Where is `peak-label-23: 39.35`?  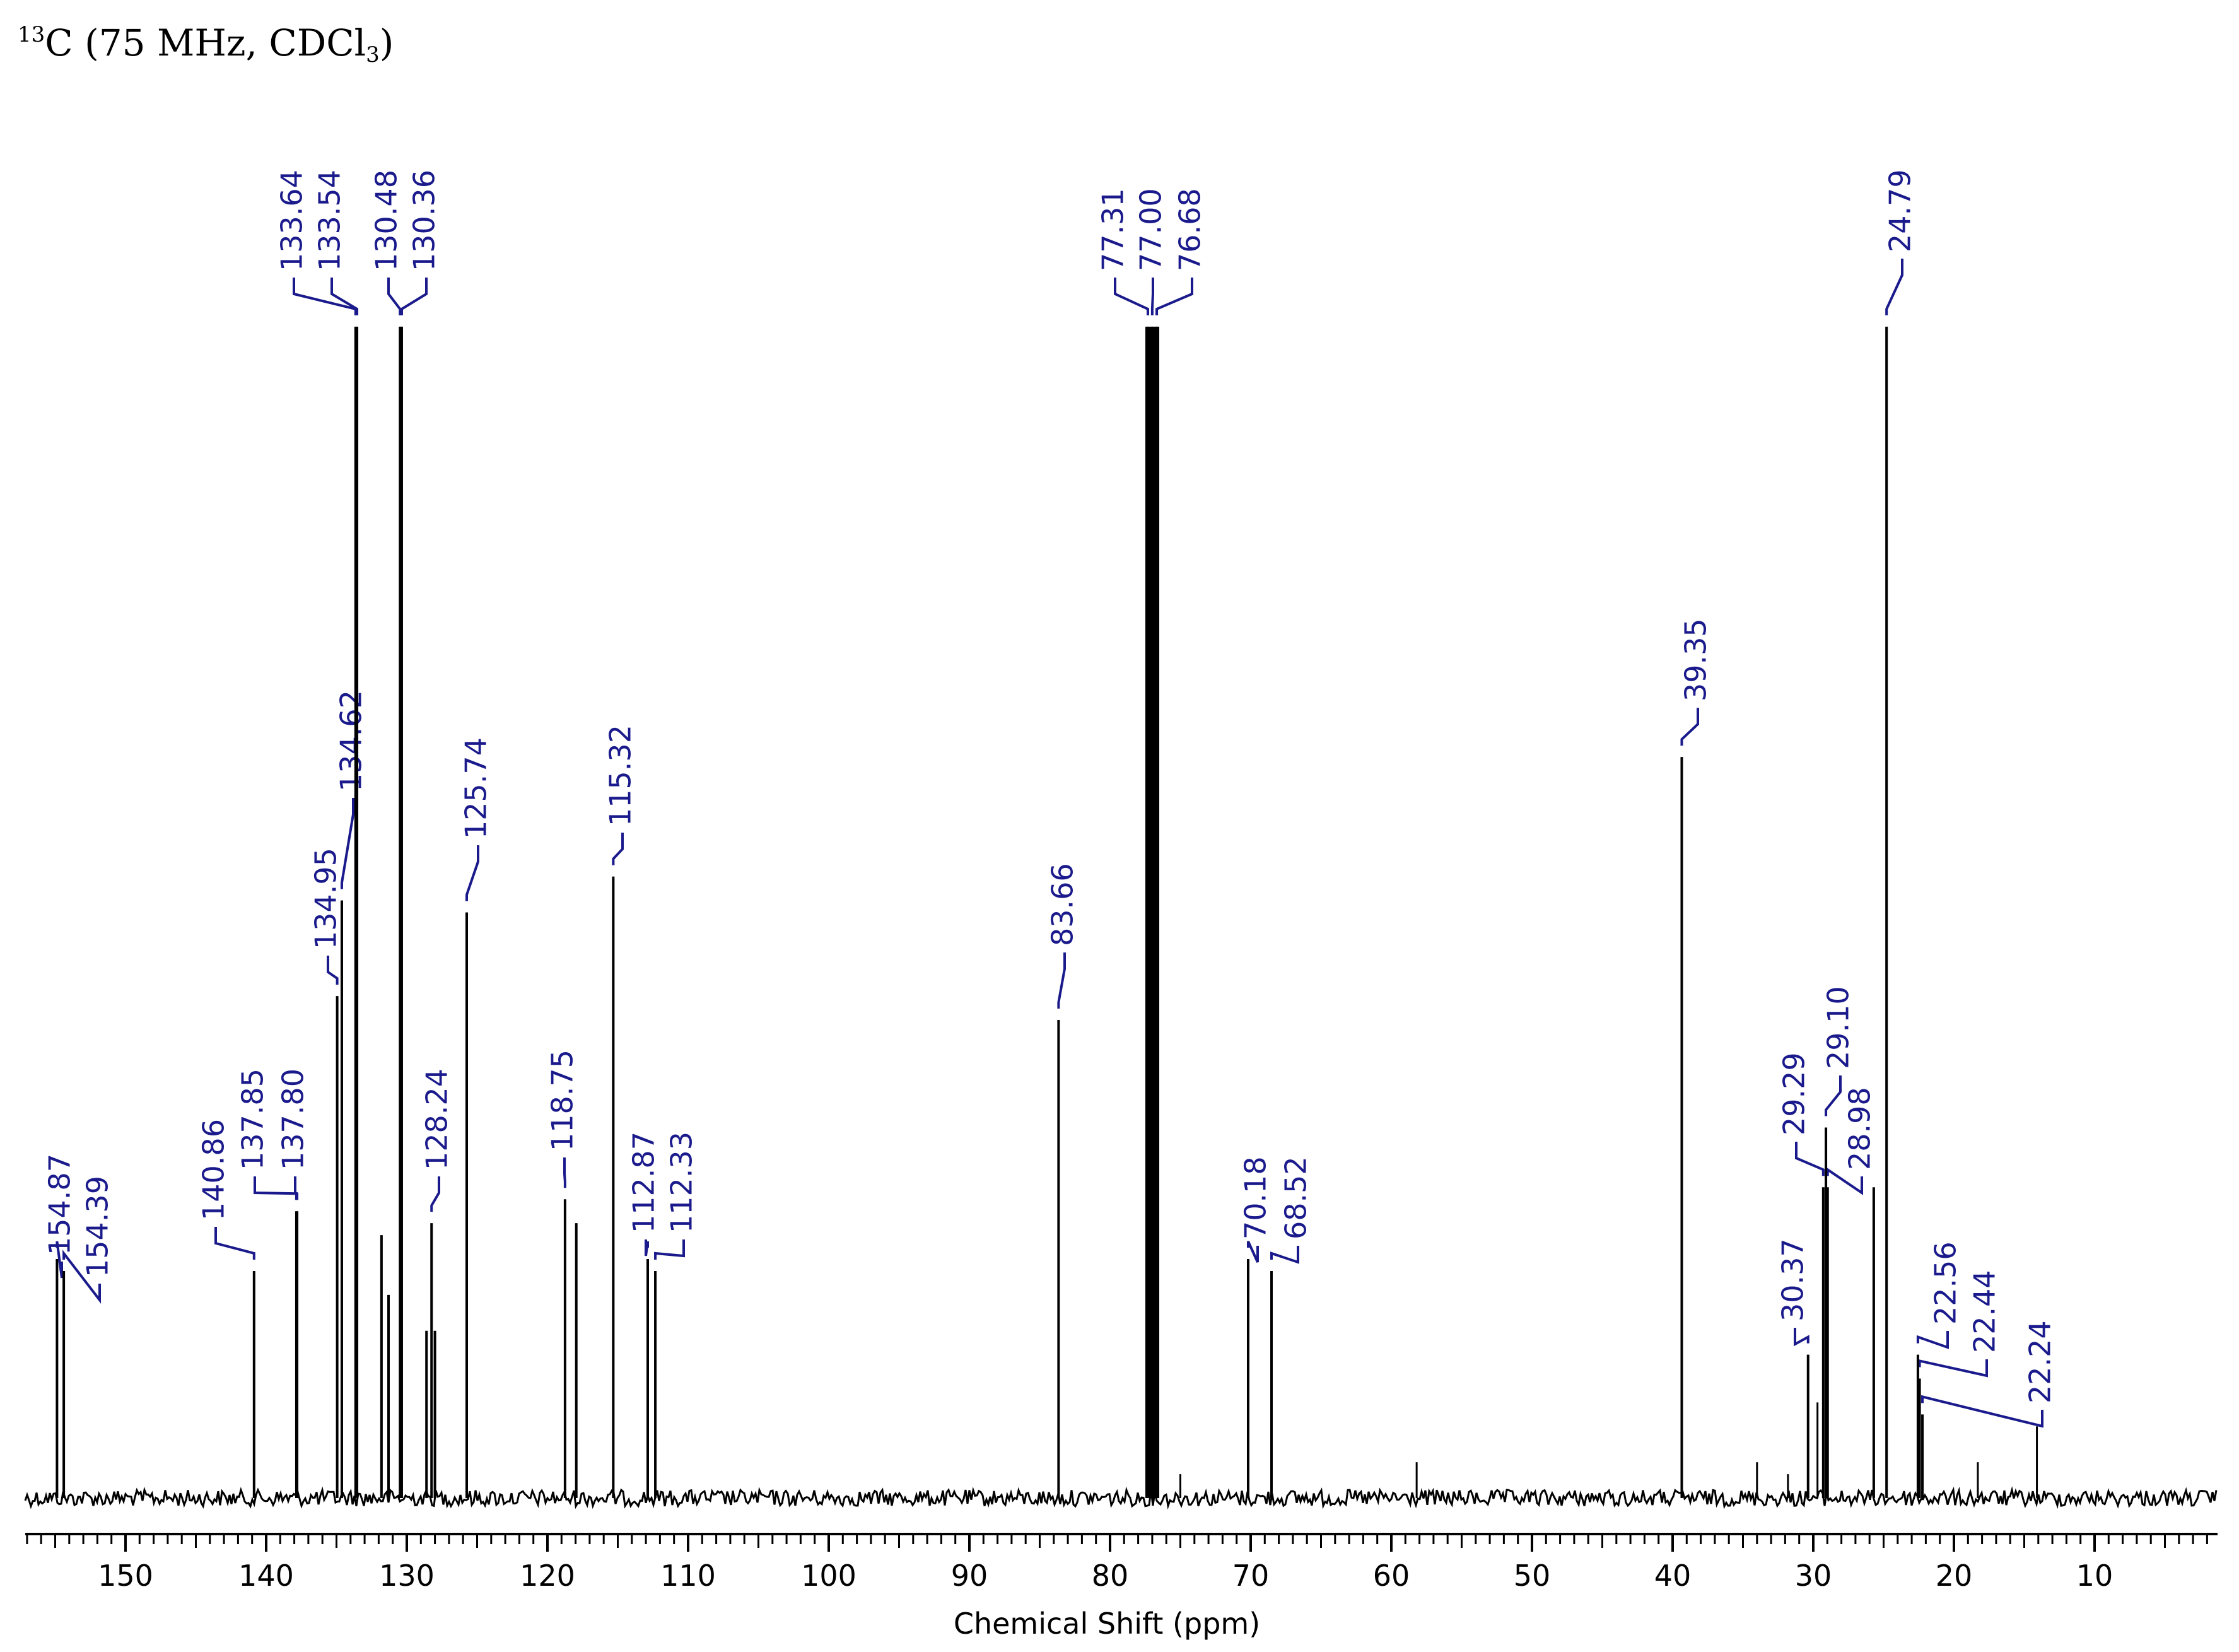 peak-label-23: 39.35 is located at coordinates (1696, 660).